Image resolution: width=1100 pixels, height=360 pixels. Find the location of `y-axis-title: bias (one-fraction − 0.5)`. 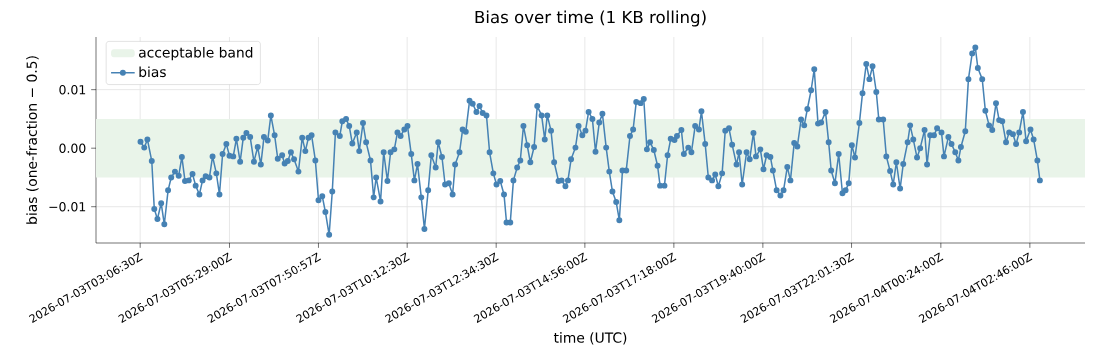

y-axis-title: bias (one-fraction − 0.5) is located at coordinates (32, 140).